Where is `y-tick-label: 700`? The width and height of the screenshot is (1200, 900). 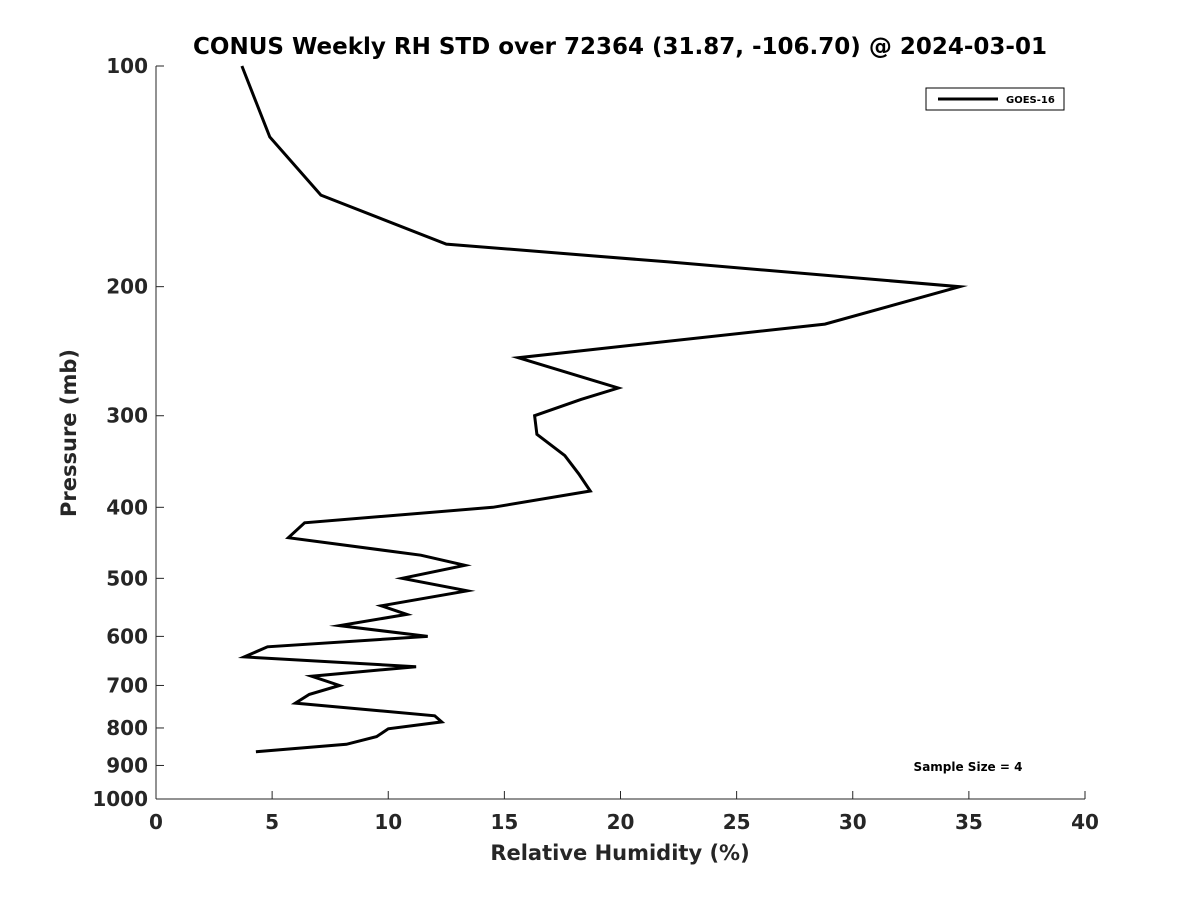 y-tick-label: 700 is located at coordinates (127, 685).